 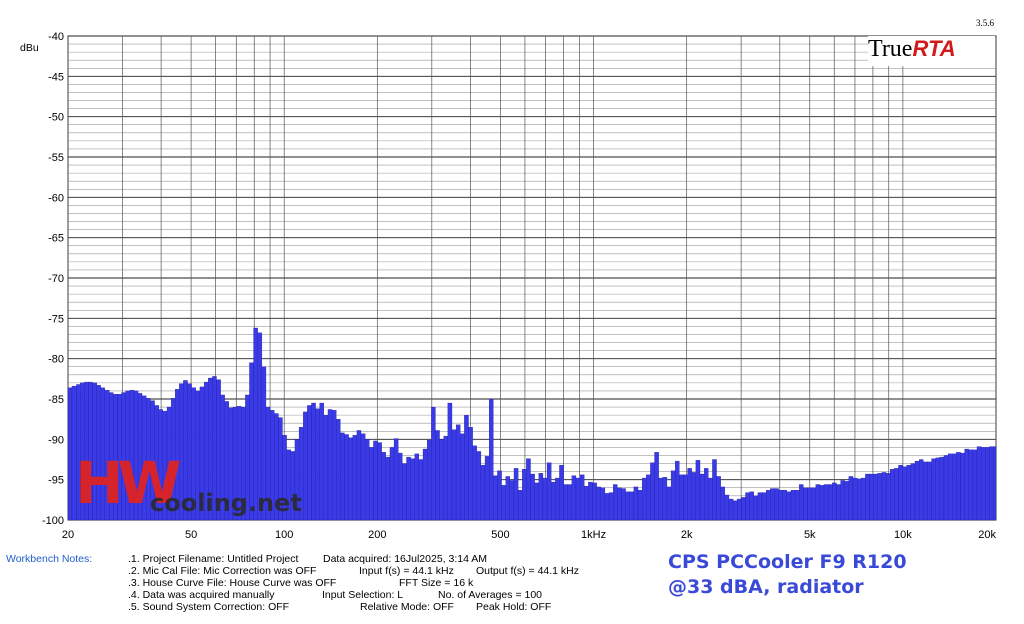 What do you see at coordinates (377, 535) in the screenshot?
I see `x-tick-label: 200` at bounding box center [377, 535].